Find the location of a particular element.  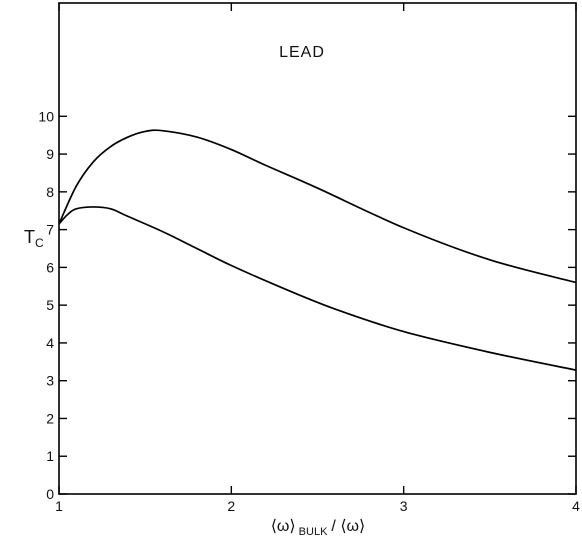

y-tick-label: 7 is located at coordinates (50, 230).